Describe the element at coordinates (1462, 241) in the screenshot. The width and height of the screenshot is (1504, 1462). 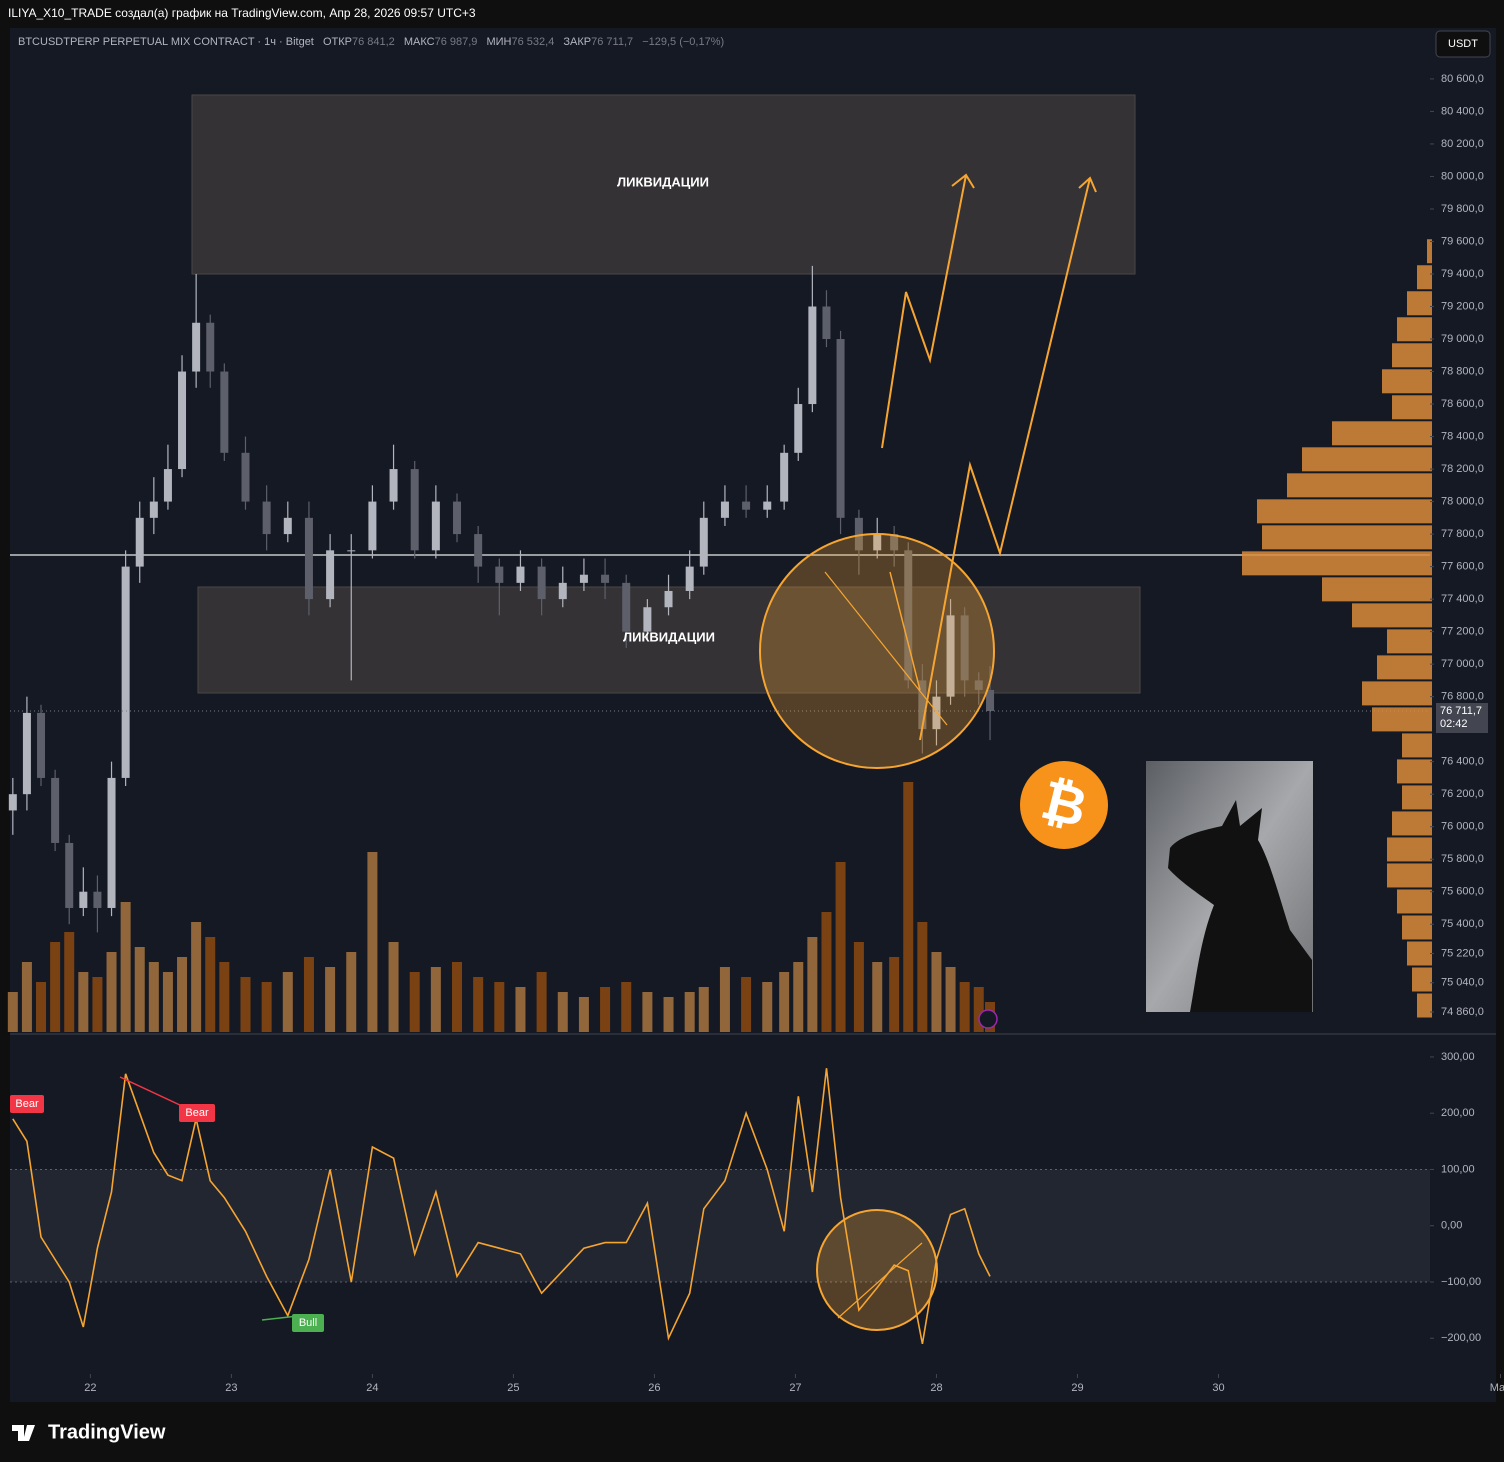
I see `y-tick-label: 79 600,0` at that location.